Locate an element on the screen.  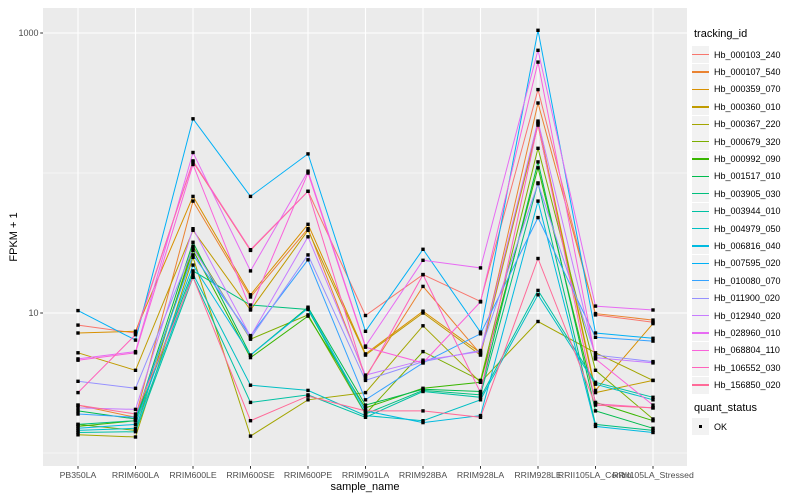
legend-item-label: Hb_000359_070 is located at coordinates (747, 89).